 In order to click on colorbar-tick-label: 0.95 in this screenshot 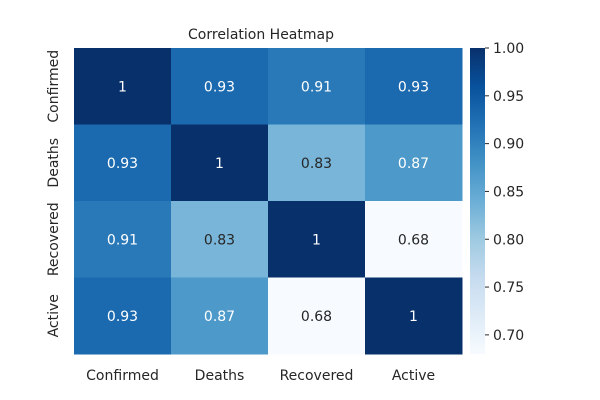, I will do `click(508, 97)`.